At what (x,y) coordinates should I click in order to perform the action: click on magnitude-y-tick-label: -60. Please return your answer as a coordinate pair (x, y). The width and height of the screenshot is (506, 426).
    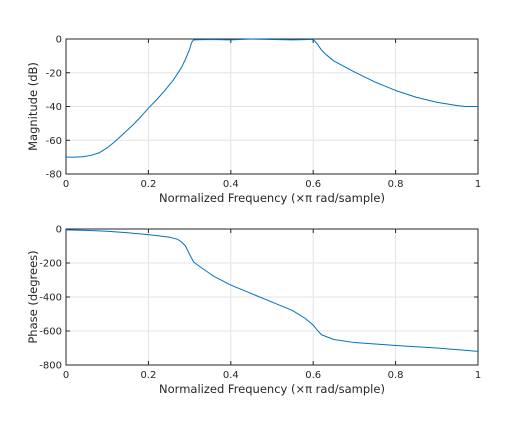
    Looking at the image, I should click on (54, 141).